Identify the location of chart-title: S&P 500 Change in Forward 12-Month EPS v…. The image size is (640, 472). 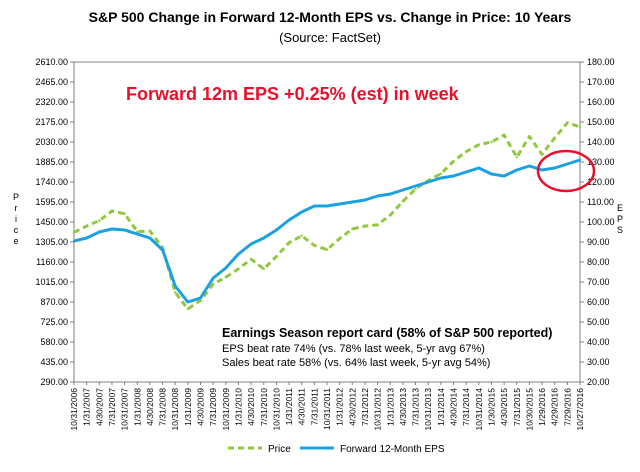
(330, 17).